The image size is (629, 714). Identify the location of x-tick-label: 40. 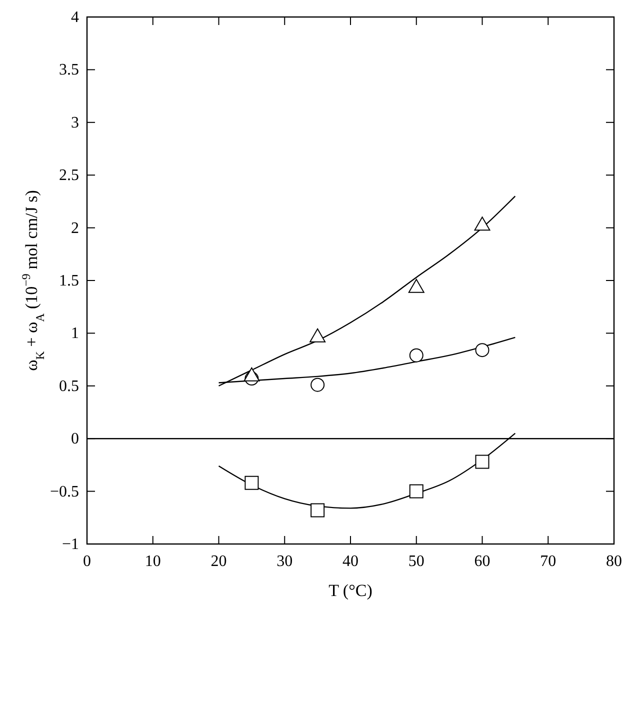
(350, 561).